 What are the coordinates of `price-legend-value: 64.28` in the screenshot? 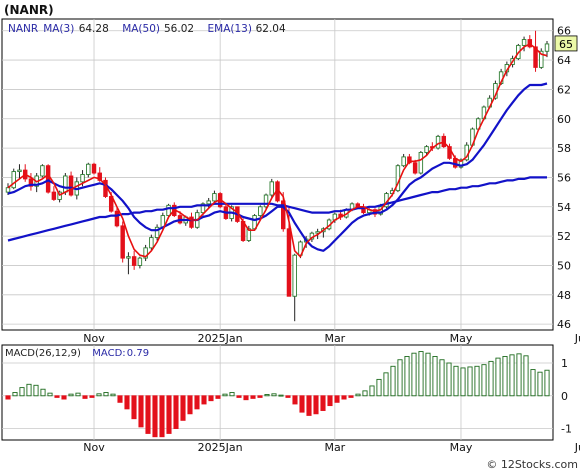 It's located at (94, 29).